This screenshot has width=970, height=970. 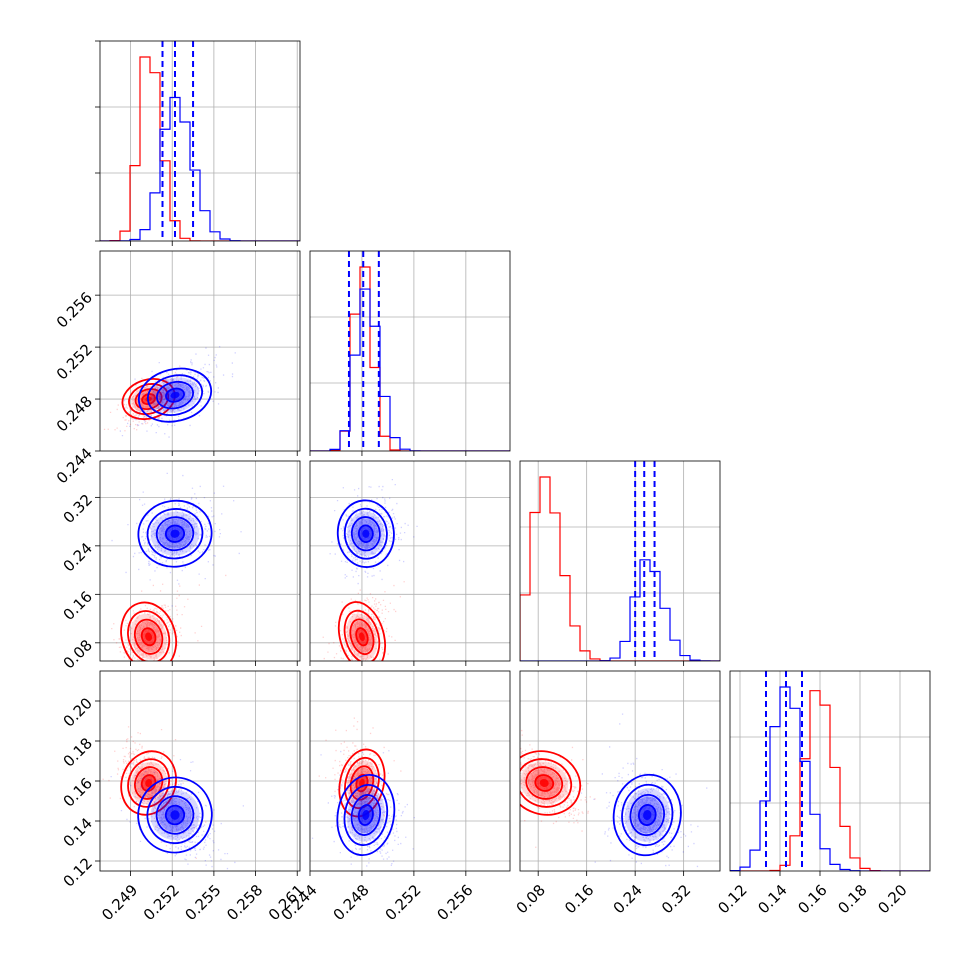 I want to click on x-tick-label-3-4: 0.20, so click(x=892, y=899).